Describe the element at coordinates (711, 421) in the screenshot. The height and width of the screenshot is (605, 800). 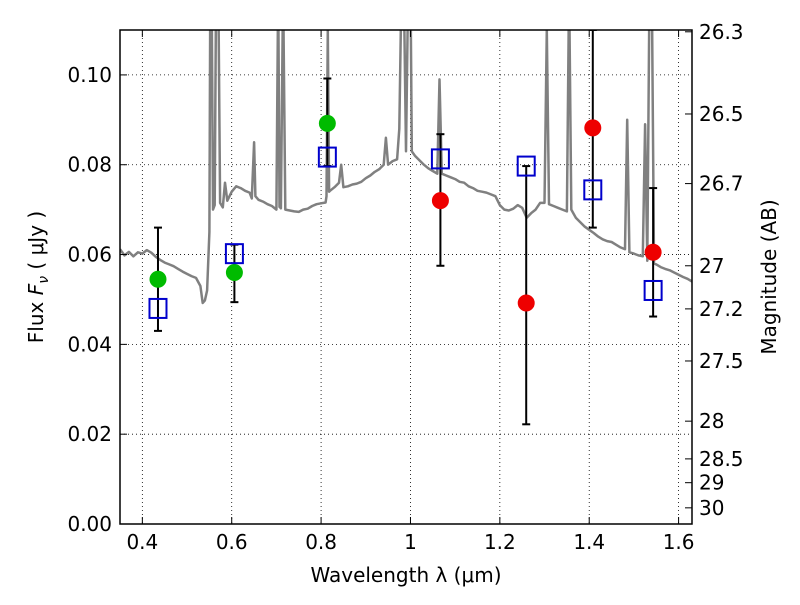
I see `y2-tick-label: 28` at that location.